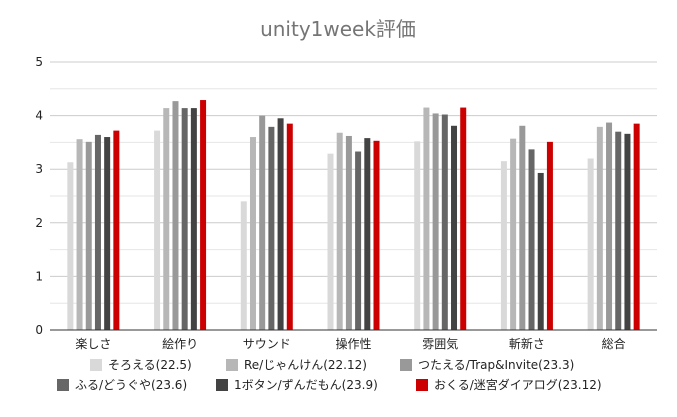 The width and height of the screenshot is (677, 417). Describe the element at coordinates (496, 365) in the screenshot. I see `legend-label: つたえる/Trap&Invite(23.3)` at that location.